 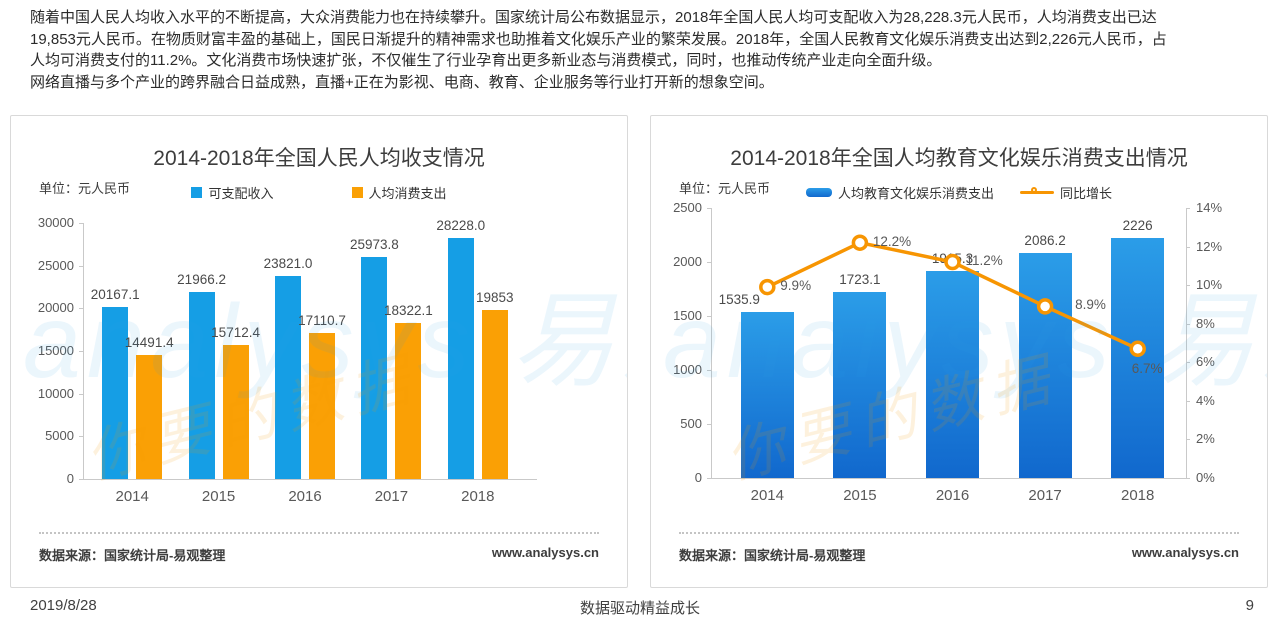 I want to click on legend-label: 人均消费支出, so click(x=407, y=193).